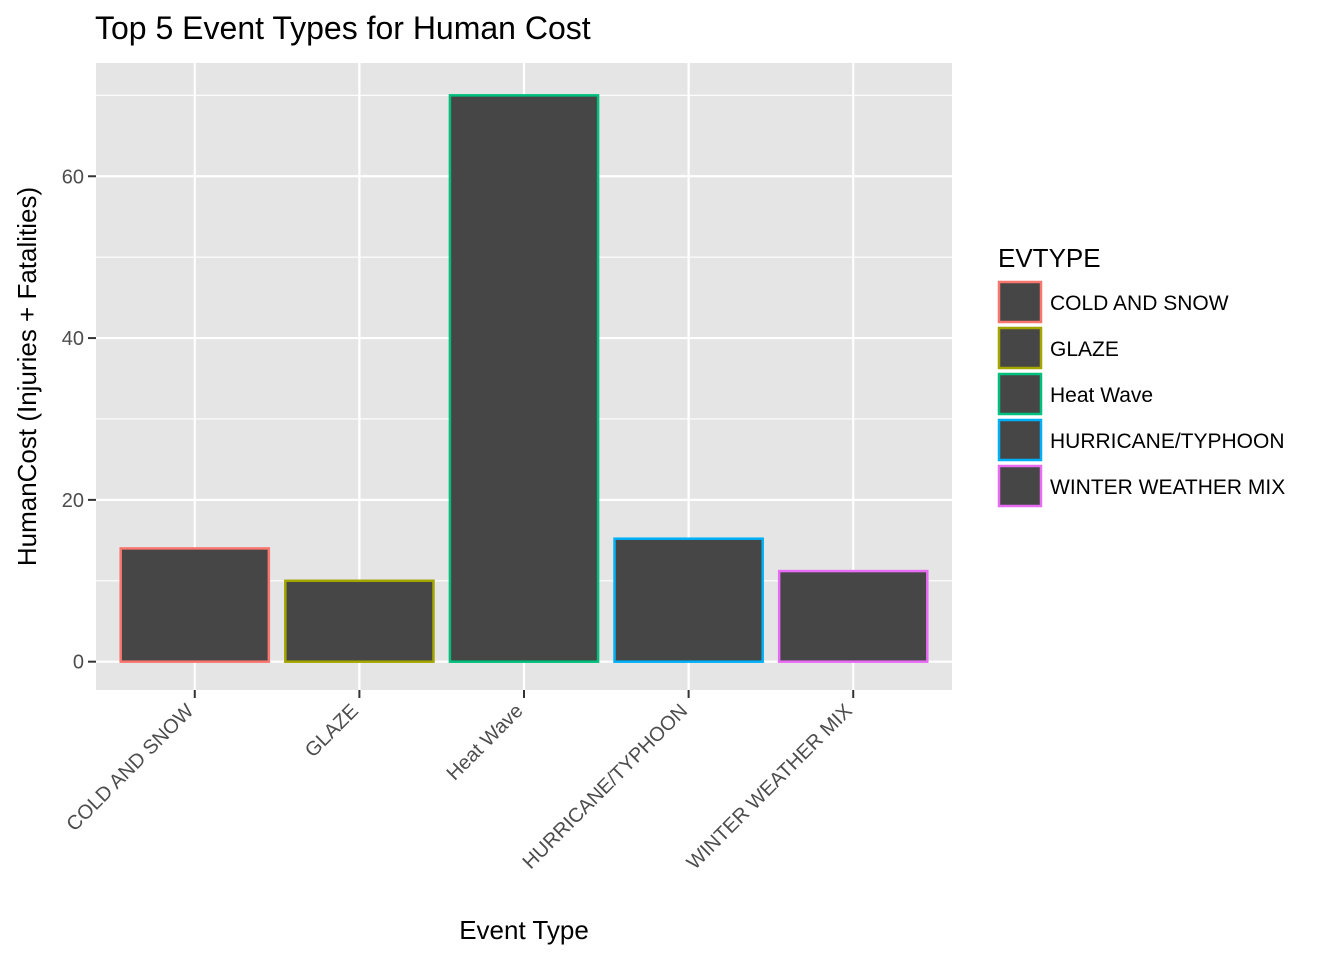  I want to click on legend-title: EVTYPE, so click(1049, 258).